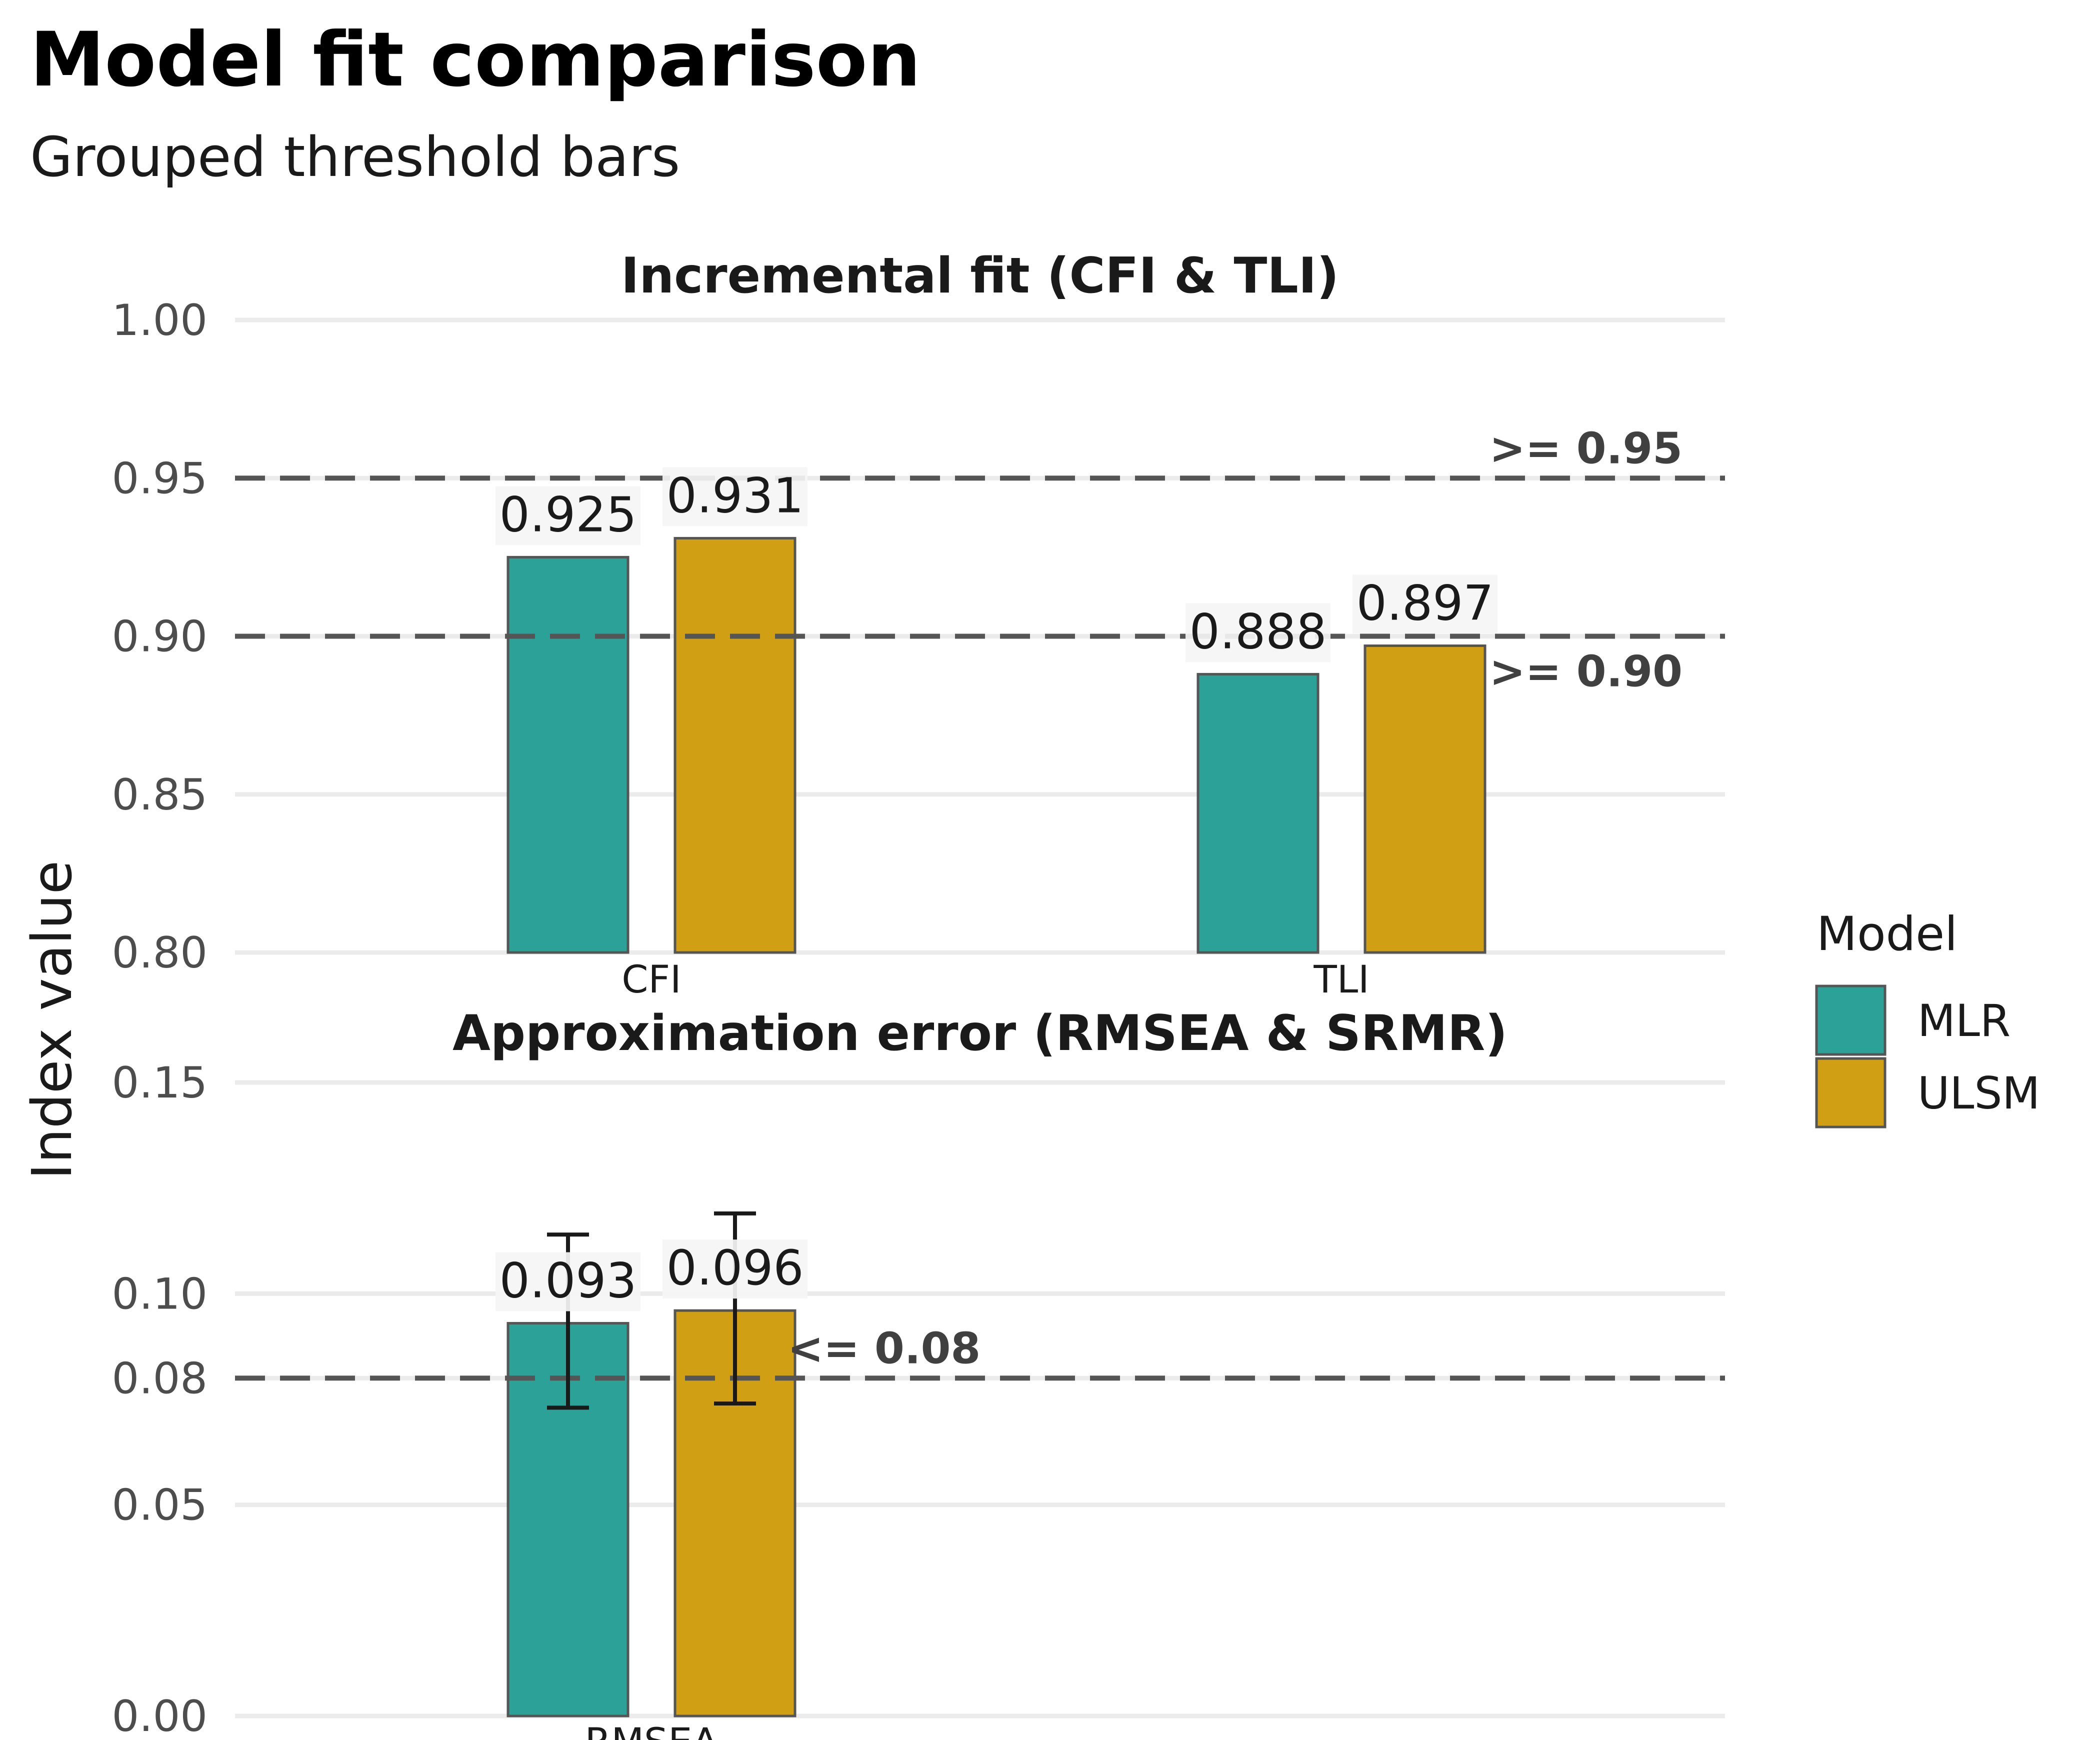  Describe the element at coordinates (160, 1716) in the screenshot. I see `y-tick-label: 0.00` at that location.